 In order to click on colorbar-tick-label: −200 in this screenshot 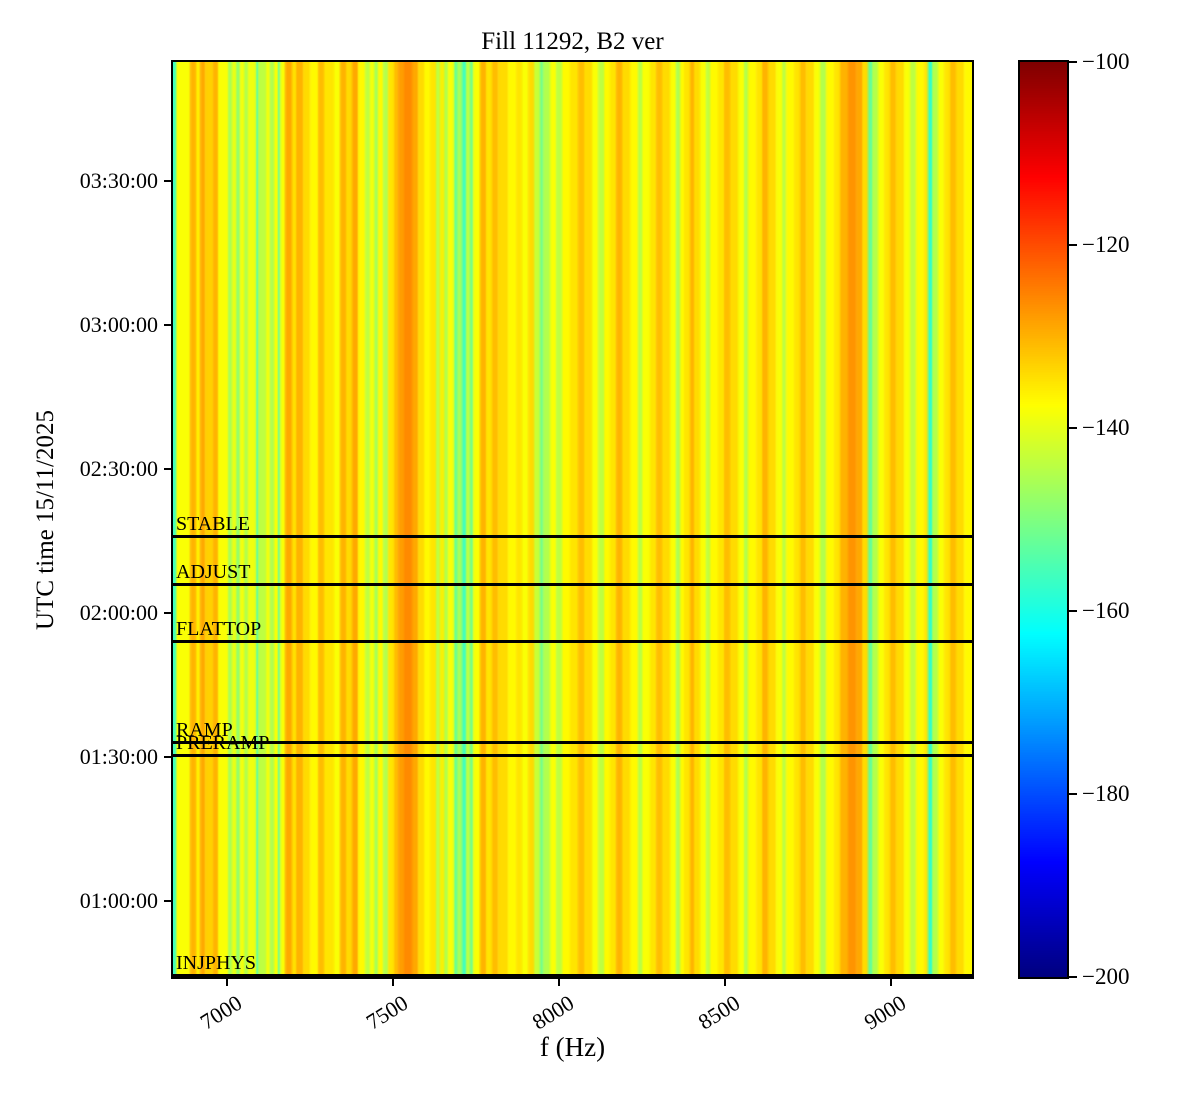, I will do `click(1106, 976)`.